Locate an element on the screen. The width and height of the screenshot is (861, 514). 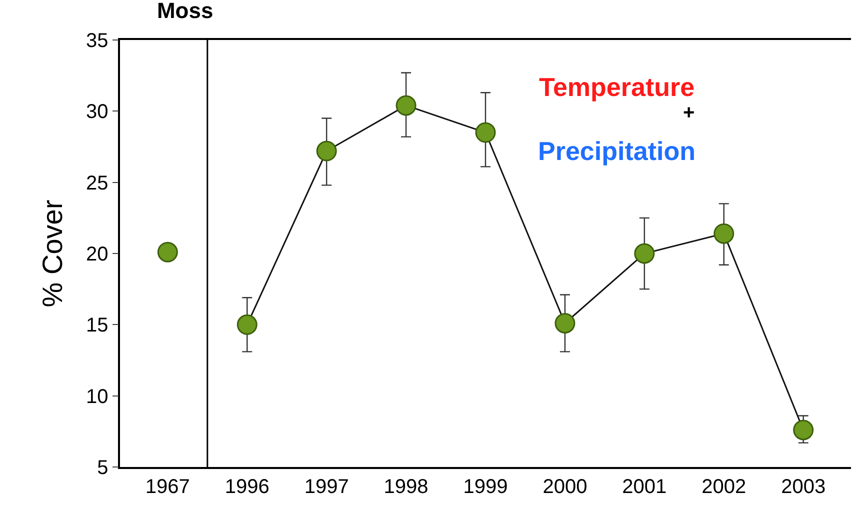
annotation: + is located at coordinates (689, 113).